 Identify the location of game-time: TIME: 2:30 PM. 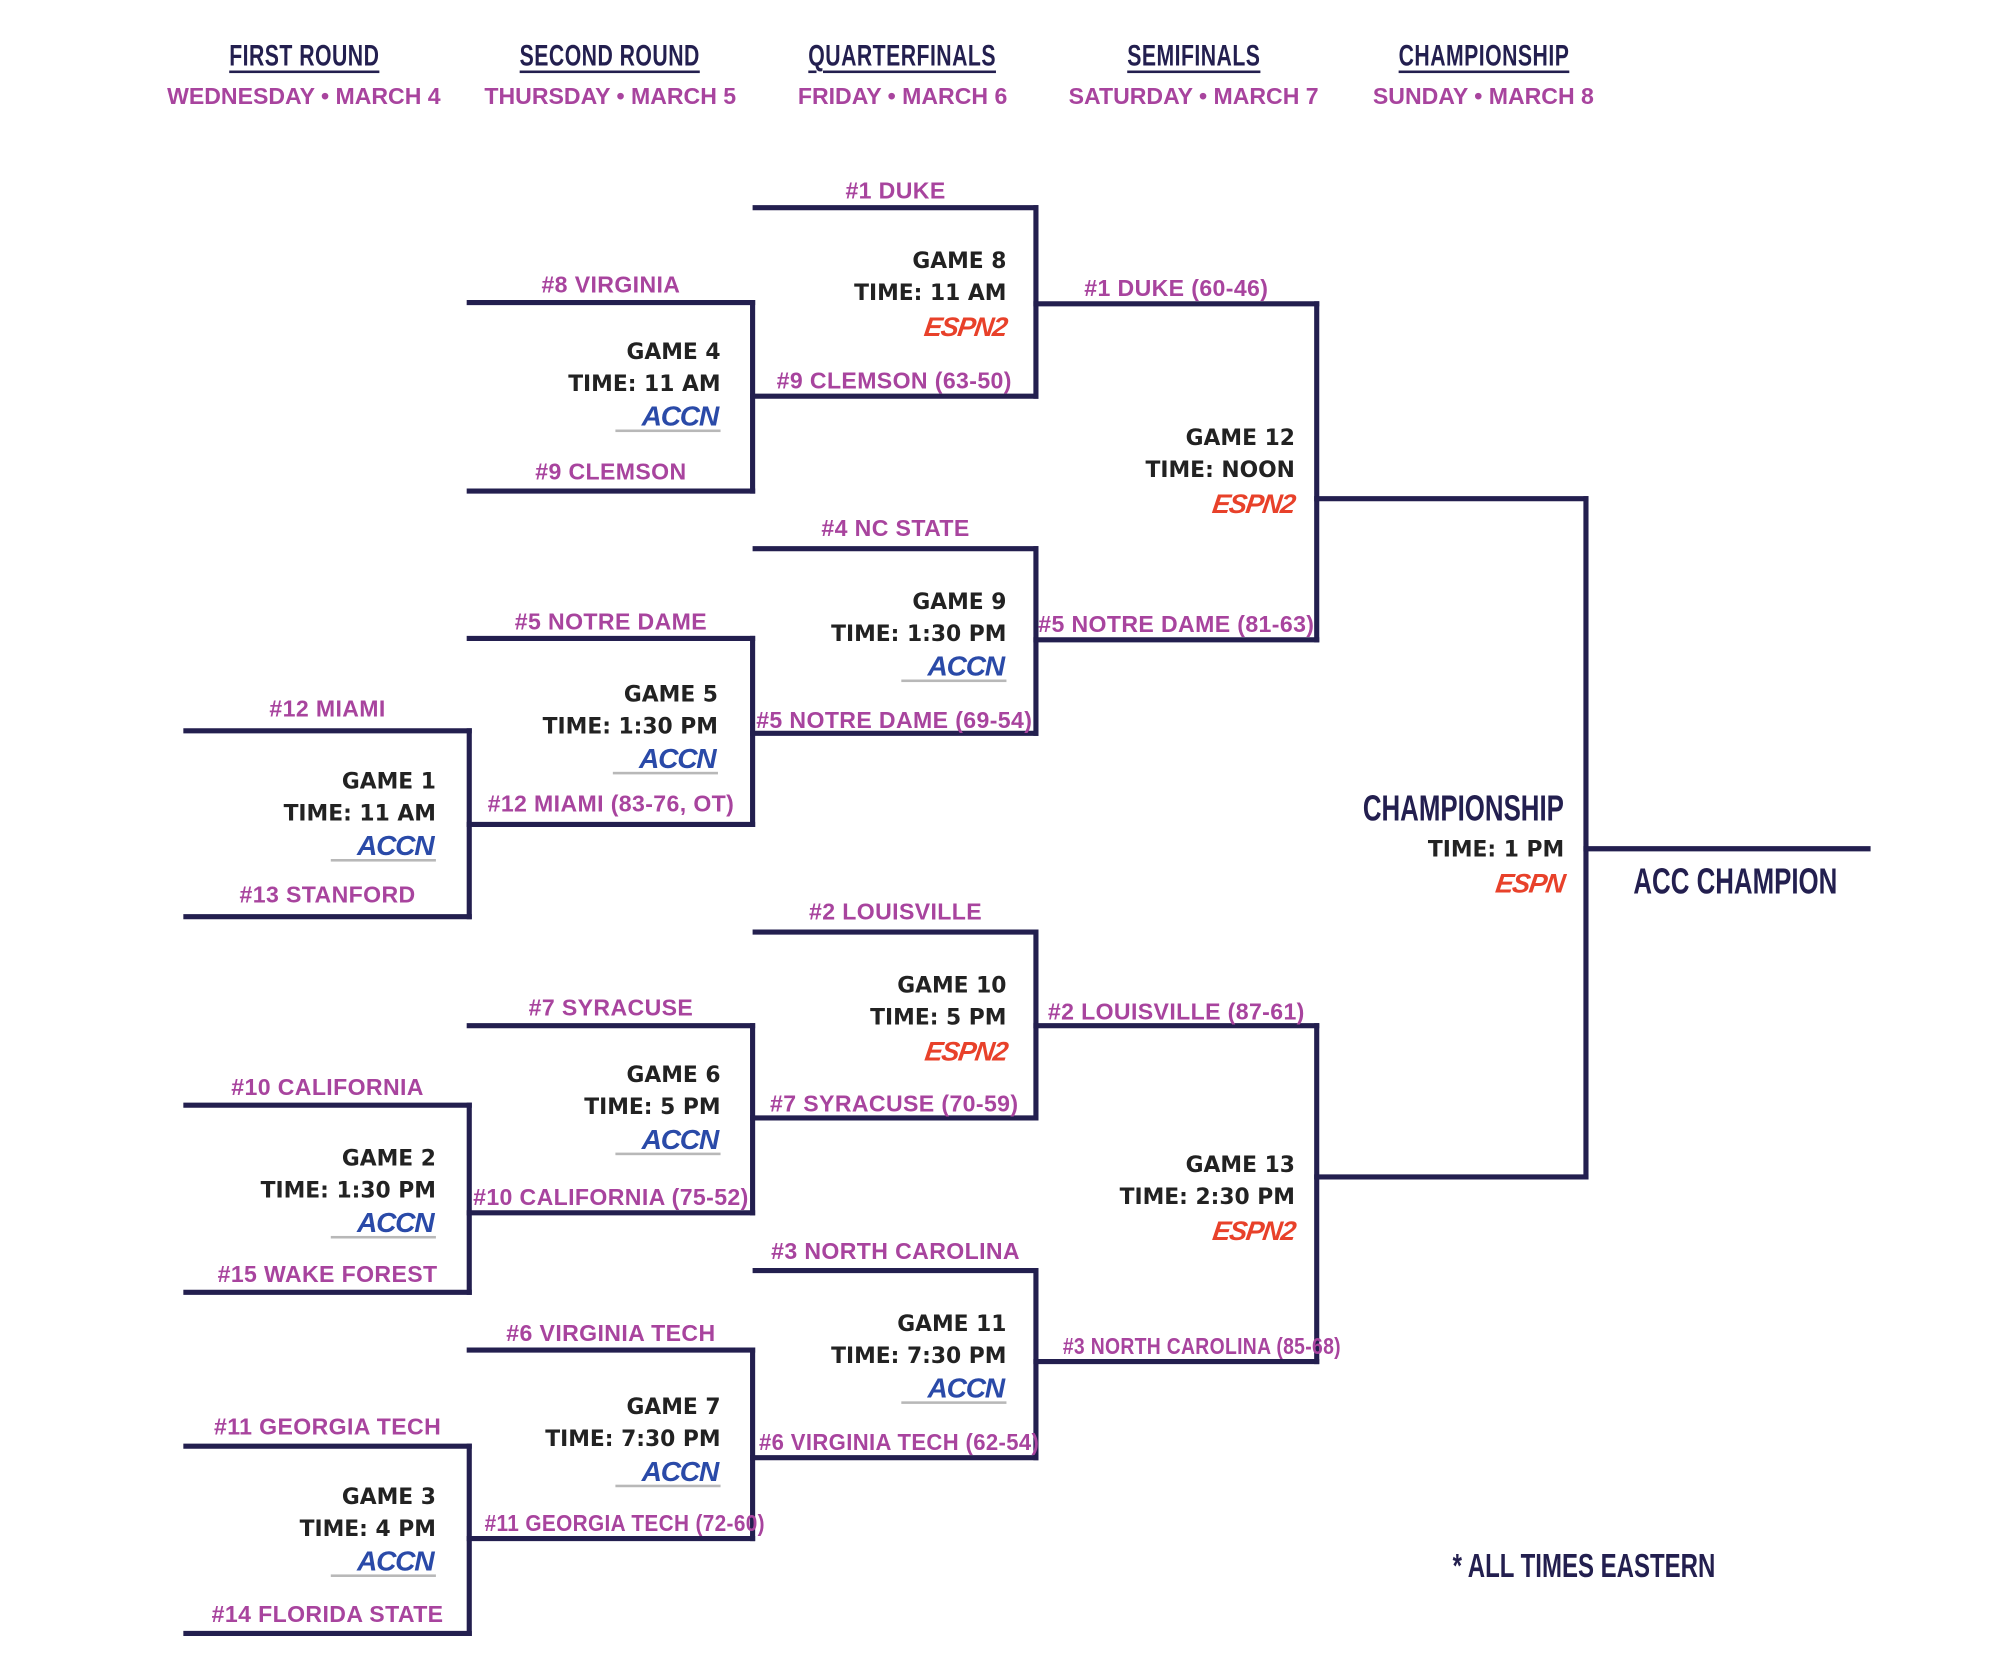
(1207, 1197).